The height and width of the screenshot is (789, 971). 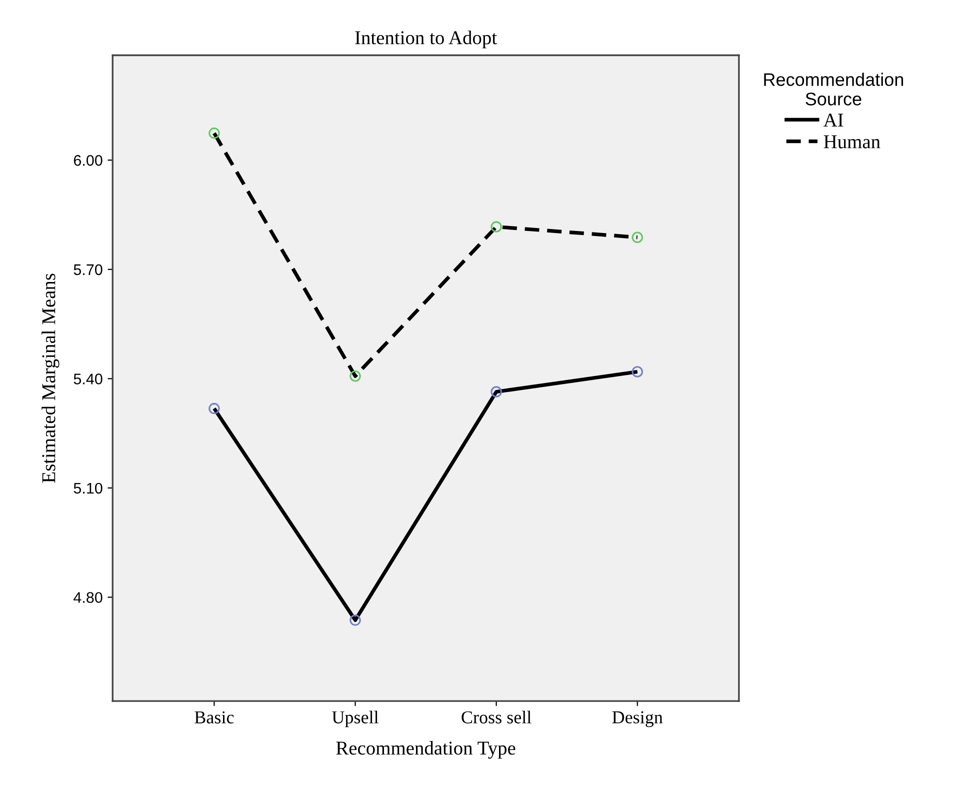 I want to click on x-tick-label: Cross sell, so click(x=497, y=717).